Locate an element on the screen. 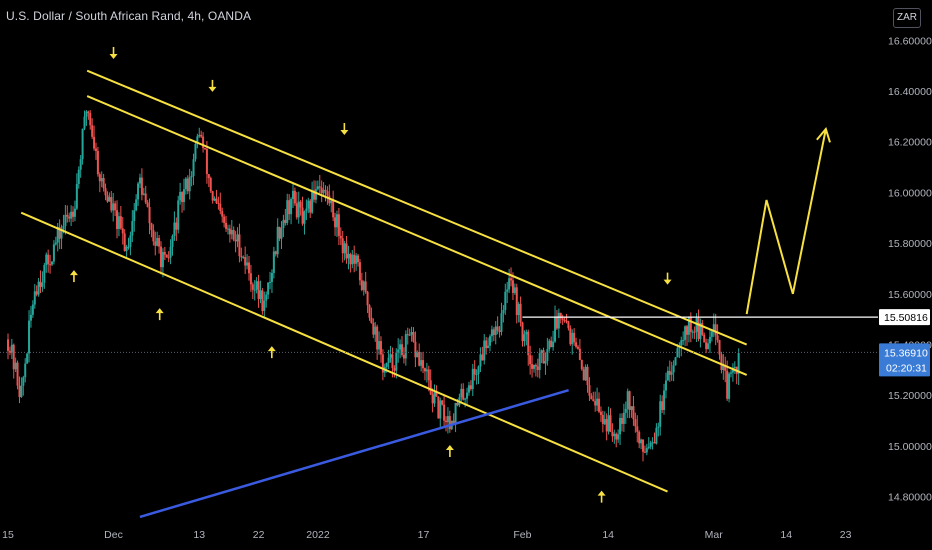 The height and width of the screenshot is (550, 932). currency-button: ZAR is located at coordinates (907, 18).